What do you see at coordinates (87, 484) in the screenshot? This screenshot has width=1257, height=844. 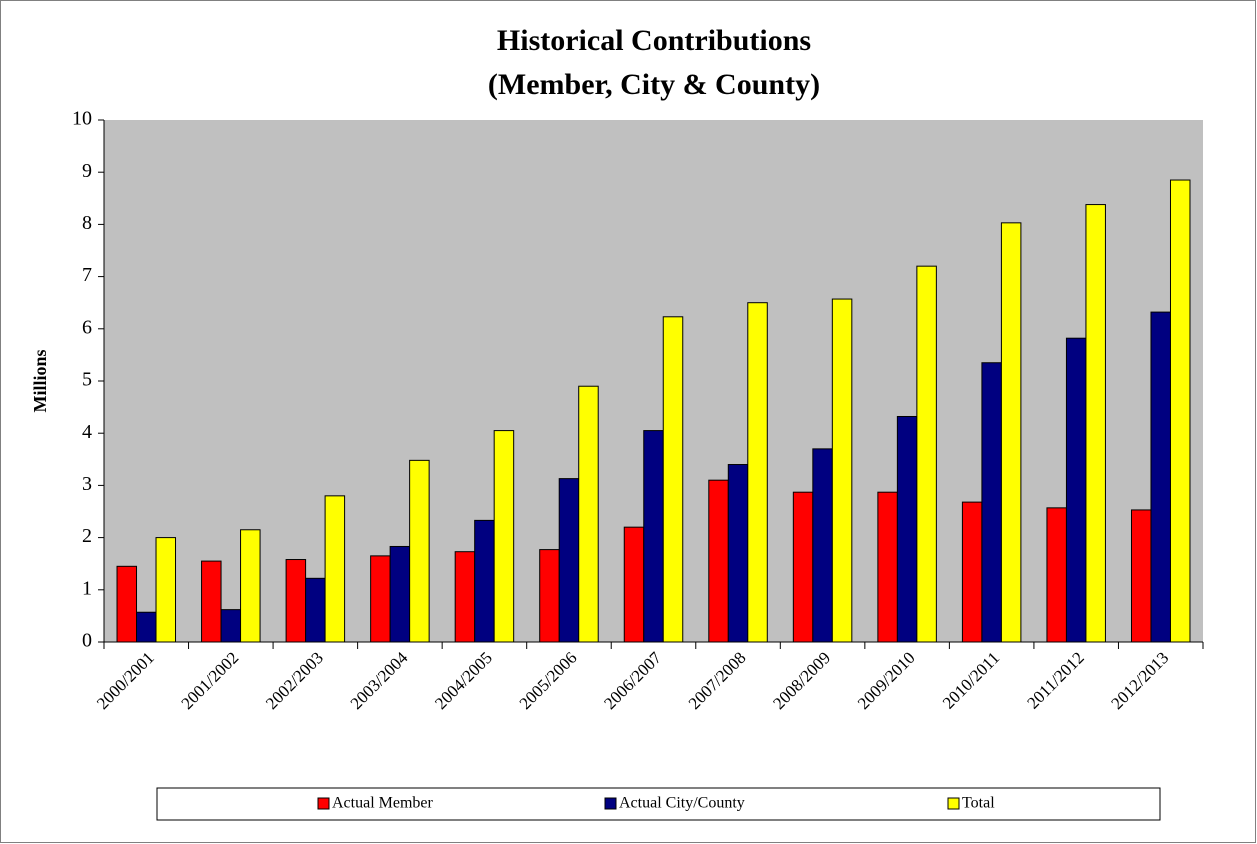 I see `y-tick-label: 3` at bounding box center [87, 484].